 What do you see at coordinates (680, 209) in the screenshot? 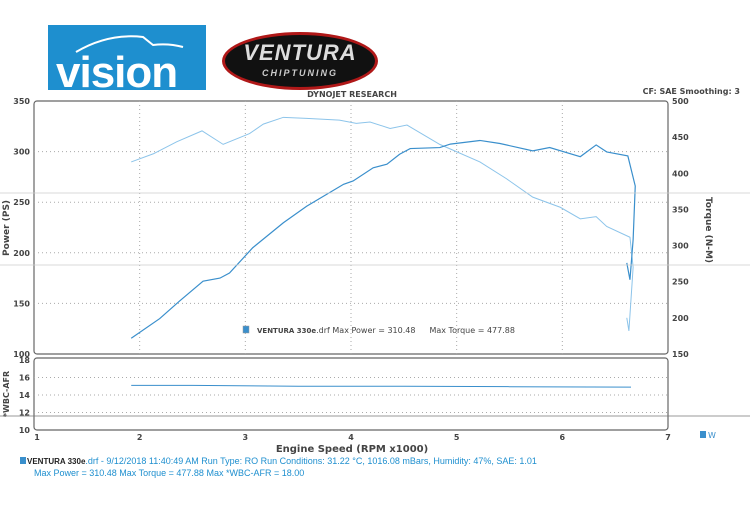
I see `y2-tick-label: 350` at bounding box center [680, 209].